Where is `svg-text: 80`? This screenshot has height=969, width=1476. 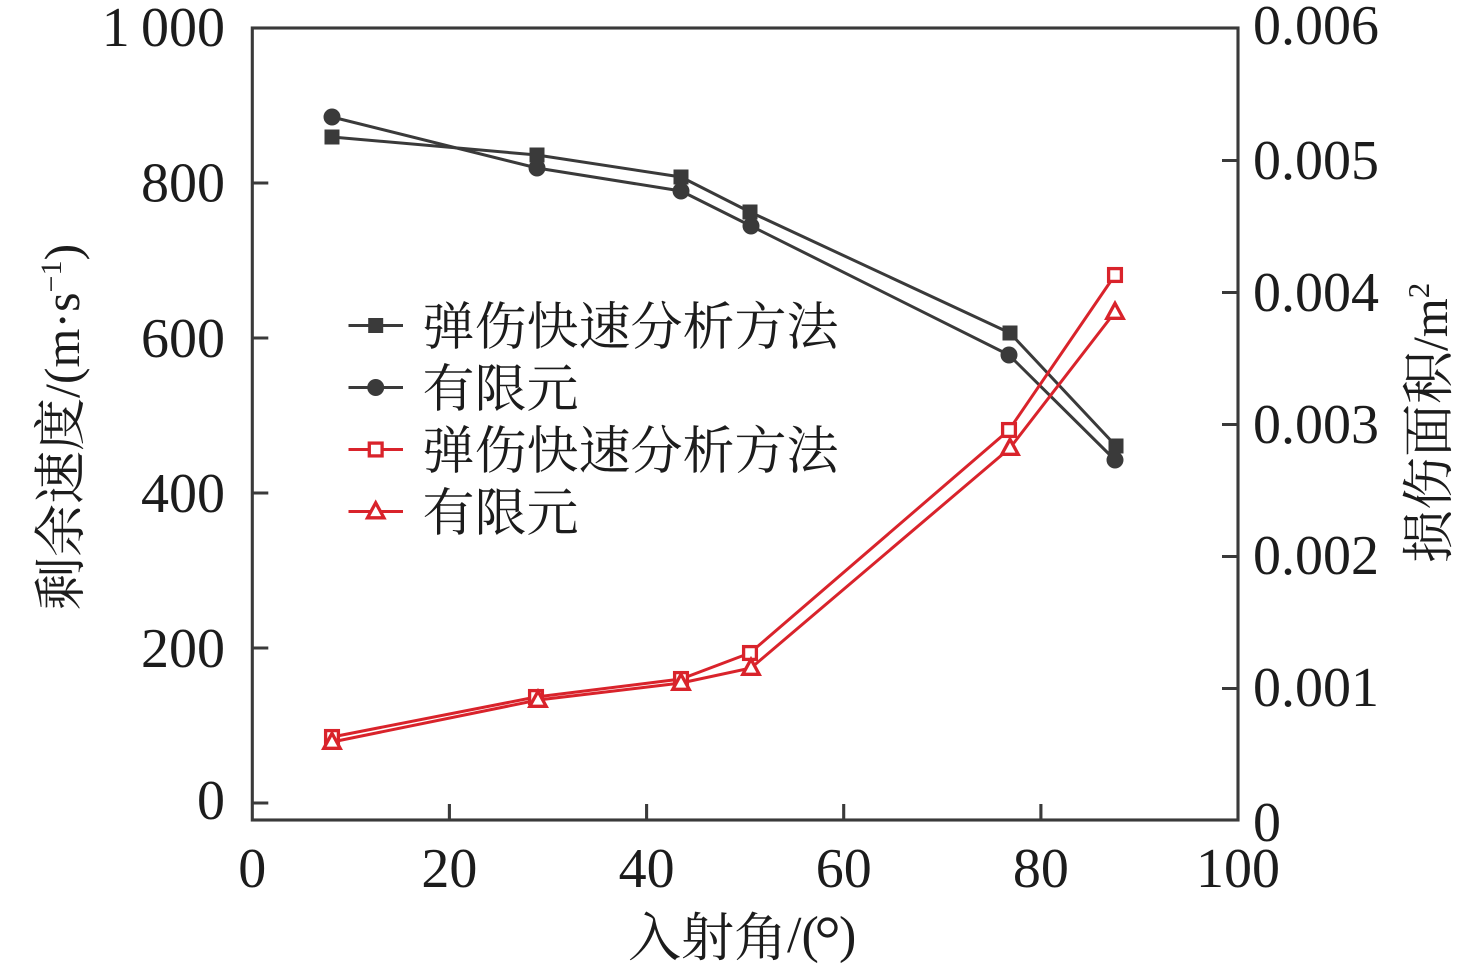
svg-text: 80 is located at coordinates (1041, 869).